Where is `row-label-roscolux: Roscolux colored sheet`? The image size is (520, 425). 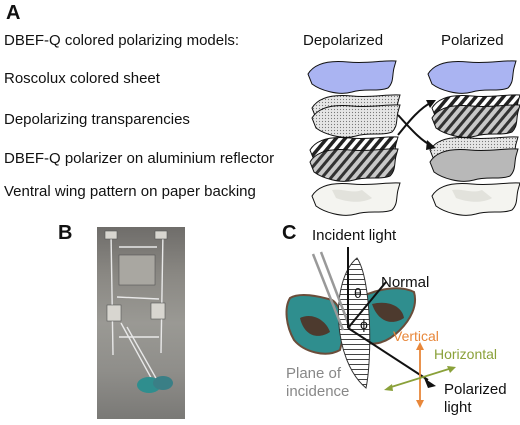 row-label-roscolux: Roscolux colored sheet is located at coordinates (82, 78).